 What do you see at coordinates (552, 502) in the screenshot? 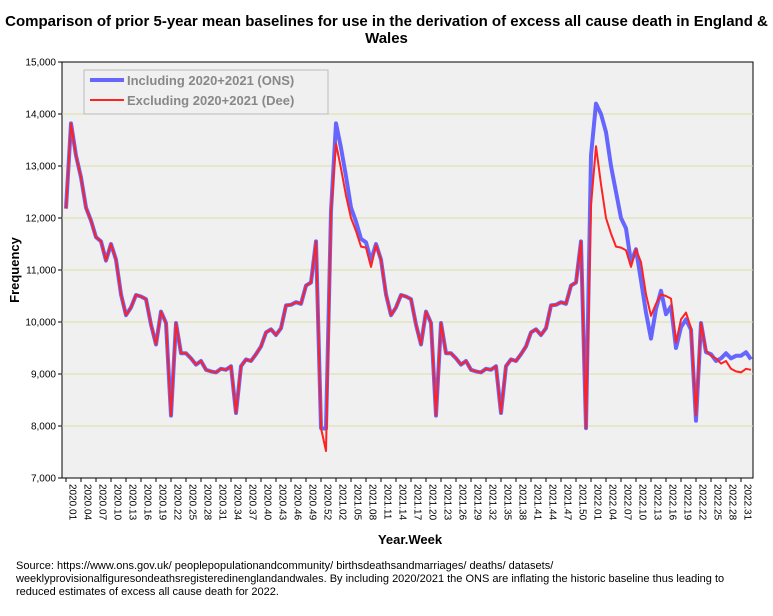
I see `x-tick-label: 2021.44` at bounding box center [552, 502].